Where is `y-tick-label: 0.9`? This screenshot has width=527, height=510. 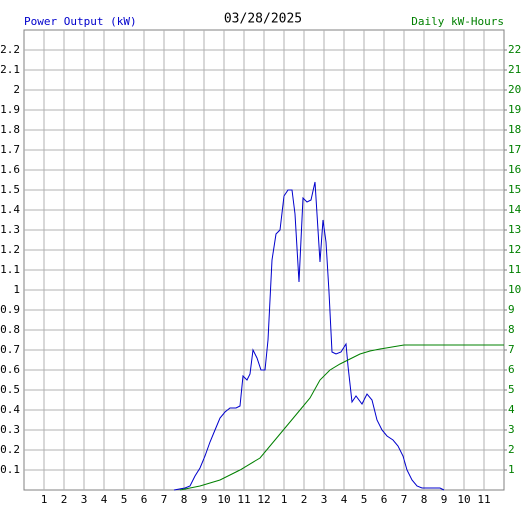 y-tick-label: 0.9 is located at coordinates (10, 309).